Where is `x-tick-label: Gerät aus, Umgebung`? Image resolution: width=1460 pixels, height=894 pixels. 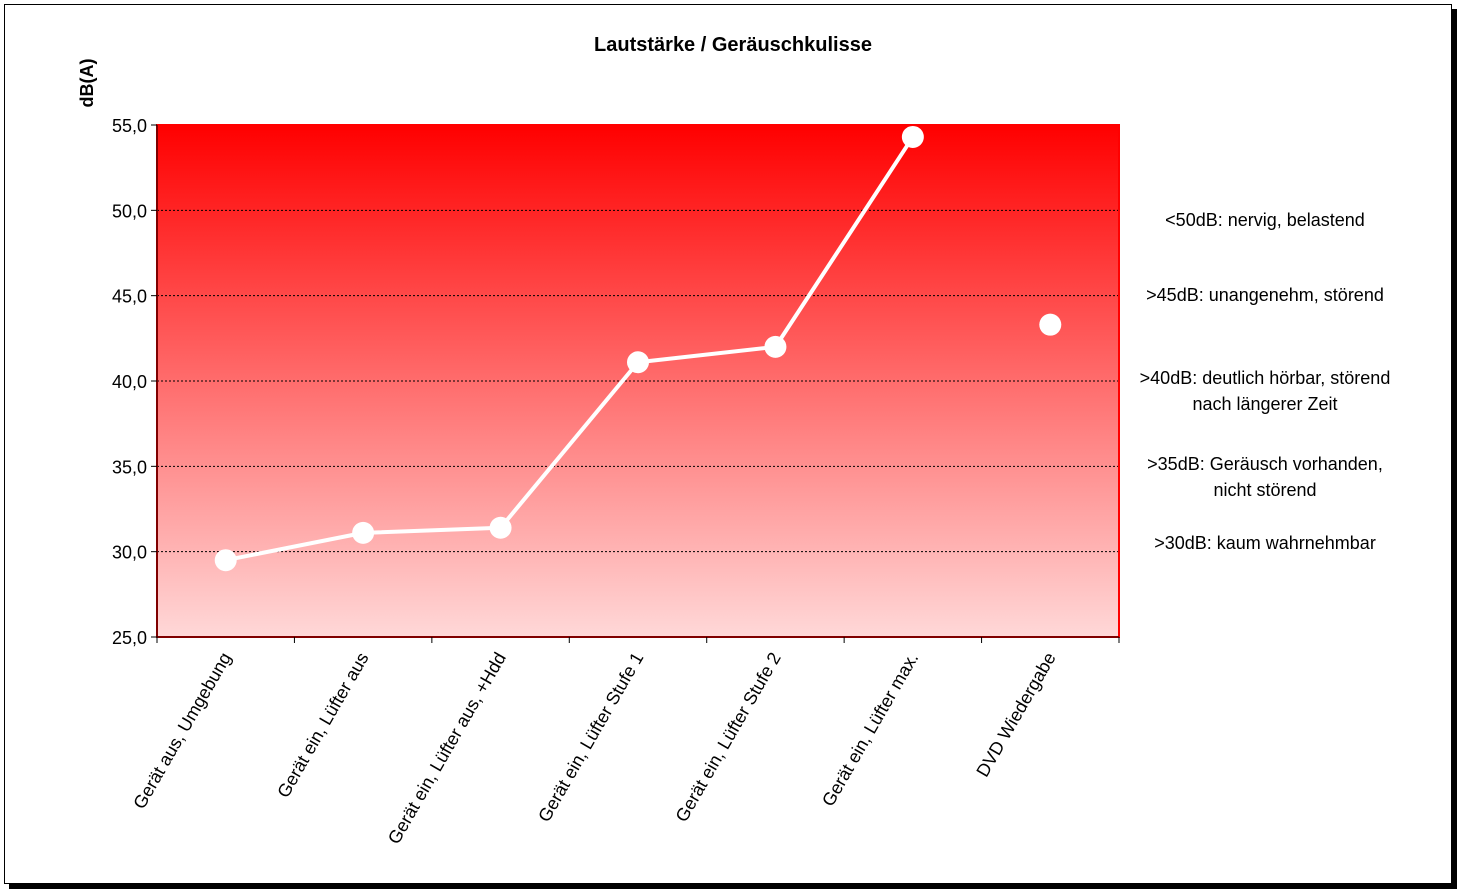 x-tick-label: Gerät aus, Umgebung is located at coordinates (182, 730).